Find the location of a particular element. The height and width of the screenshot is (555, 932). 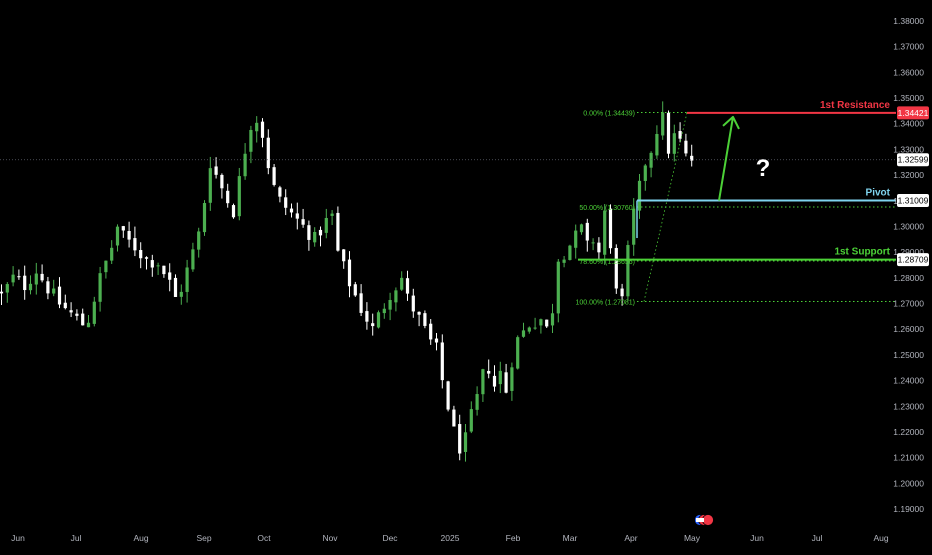

price-tick-label: 1.28000 is located at coordinates (908, 278).